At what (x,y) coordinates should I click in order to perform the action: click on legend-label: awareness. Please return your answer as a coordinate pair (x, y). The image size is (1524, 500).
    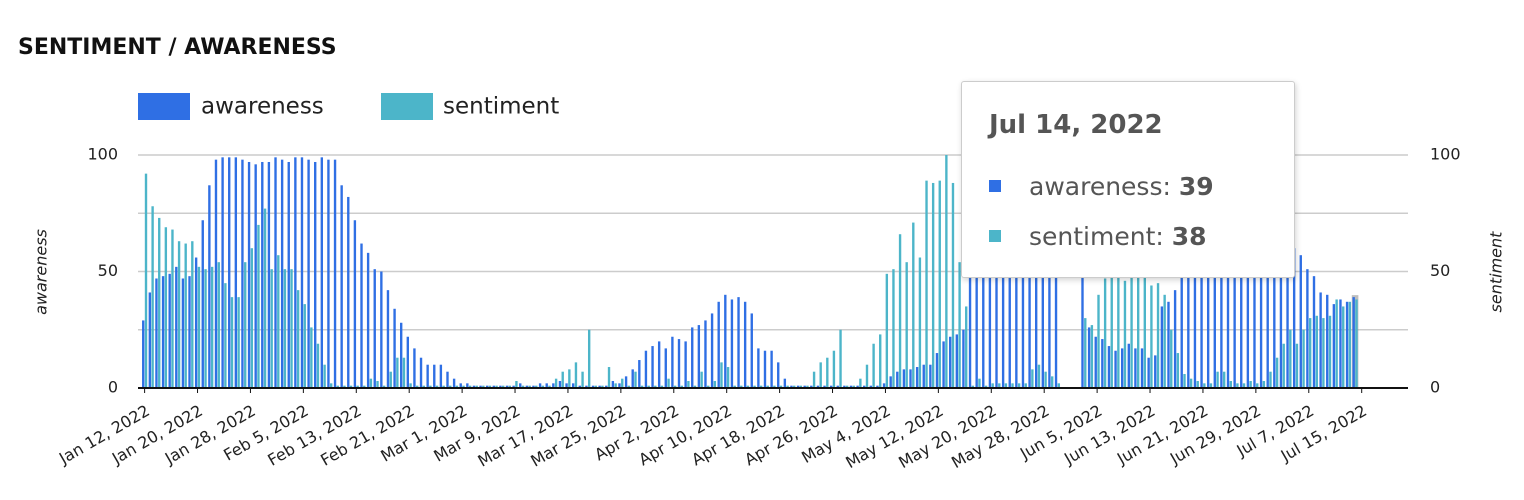
    Looking at the image, I should click on (262, 107).